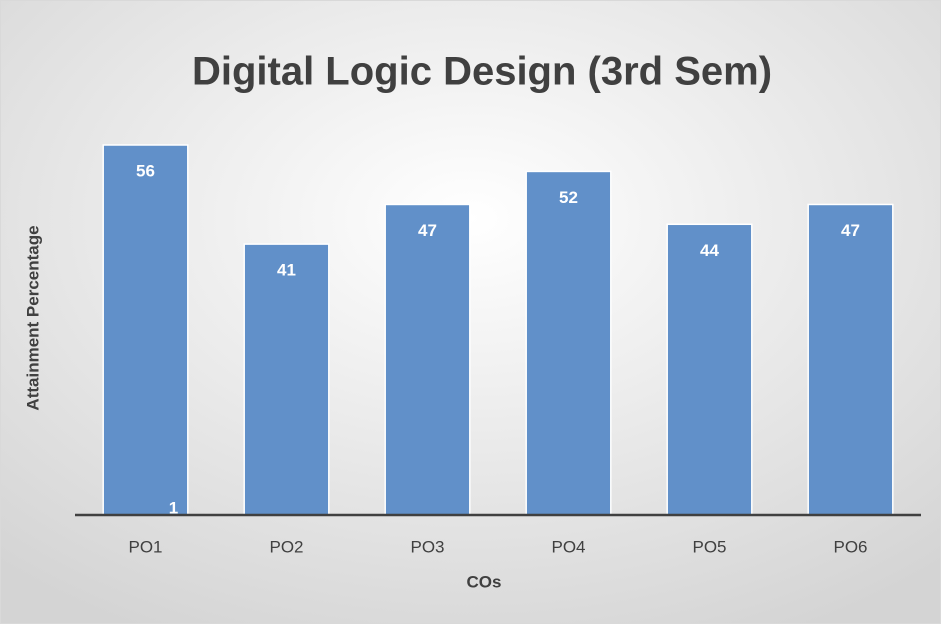  What do you see at coordinates (484, 581) in the screenshot?
I see `x-axis-title: COs` at bounding box center [484, 581].